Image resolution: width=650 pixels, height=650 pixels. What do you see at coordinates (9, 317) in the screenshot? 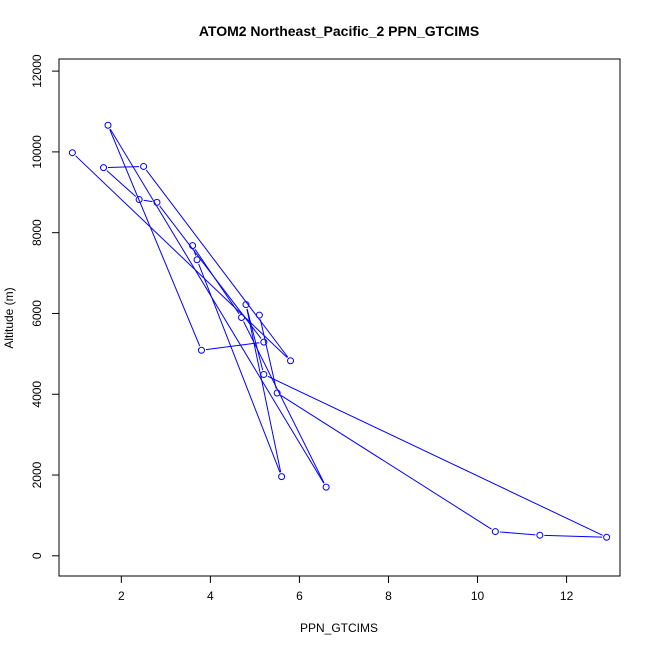
I see `y-axis-label: Altitude (m)` at bounding box center [9, 317].